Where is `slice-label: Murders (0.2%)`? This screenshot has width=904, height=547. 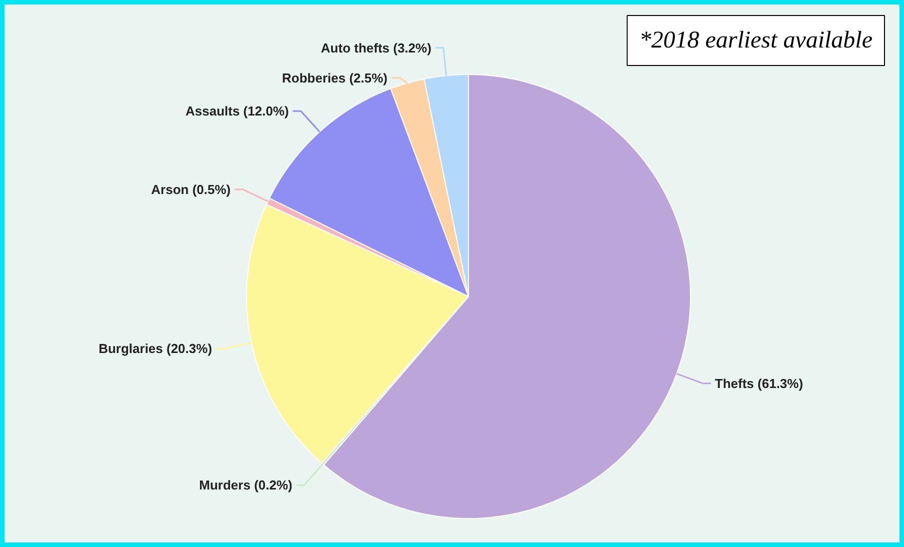 slice-label: Murders (0.2%) is located at coordinates (245, 485).